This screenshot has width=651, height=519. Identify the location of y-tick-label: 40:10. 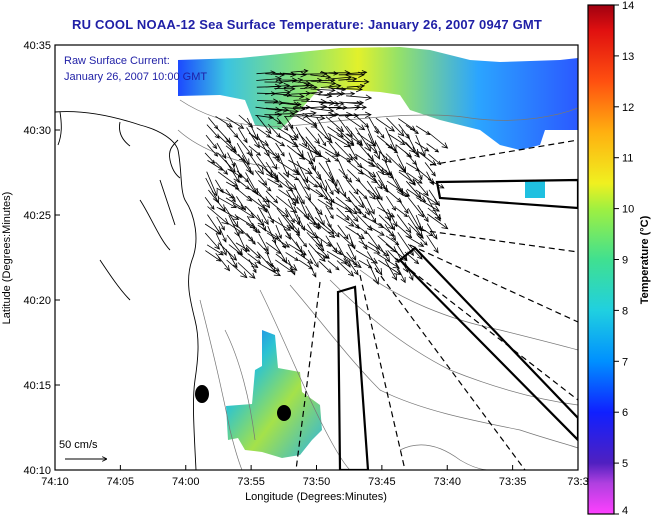
(37, 471).